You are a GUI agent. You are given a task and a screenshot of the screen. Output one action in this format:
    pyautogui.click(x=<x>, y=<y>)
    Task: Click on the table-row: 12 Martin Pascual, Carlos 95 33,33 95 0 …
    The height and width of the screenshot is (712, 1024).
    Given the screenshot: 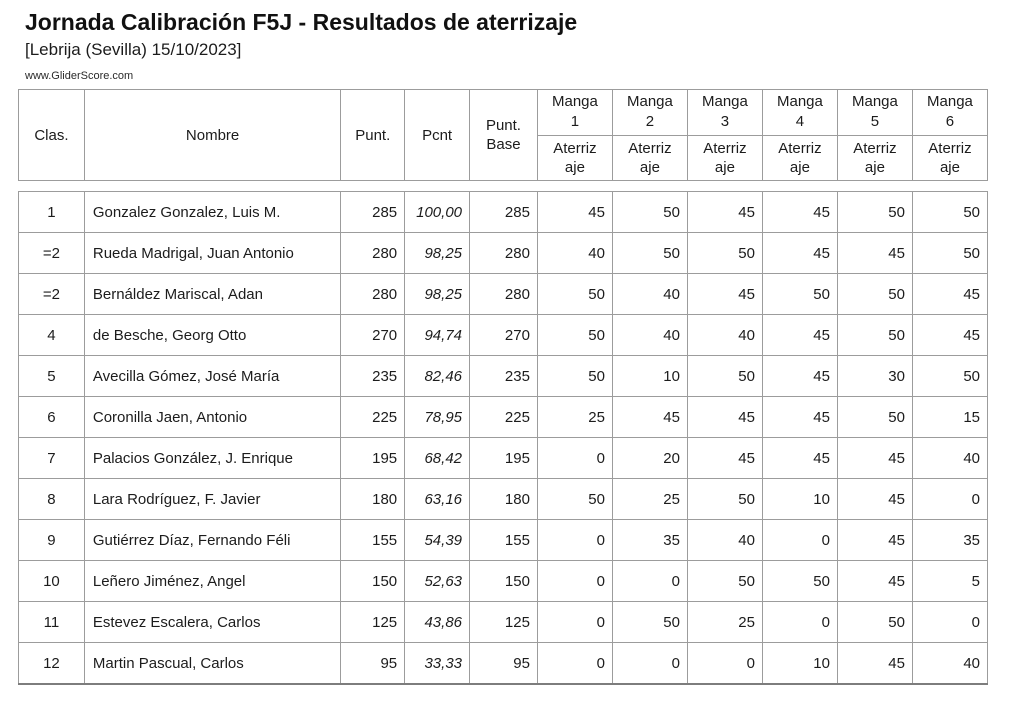 What is the action you would take?
    pyautogui.click(x=503, y=663)
    